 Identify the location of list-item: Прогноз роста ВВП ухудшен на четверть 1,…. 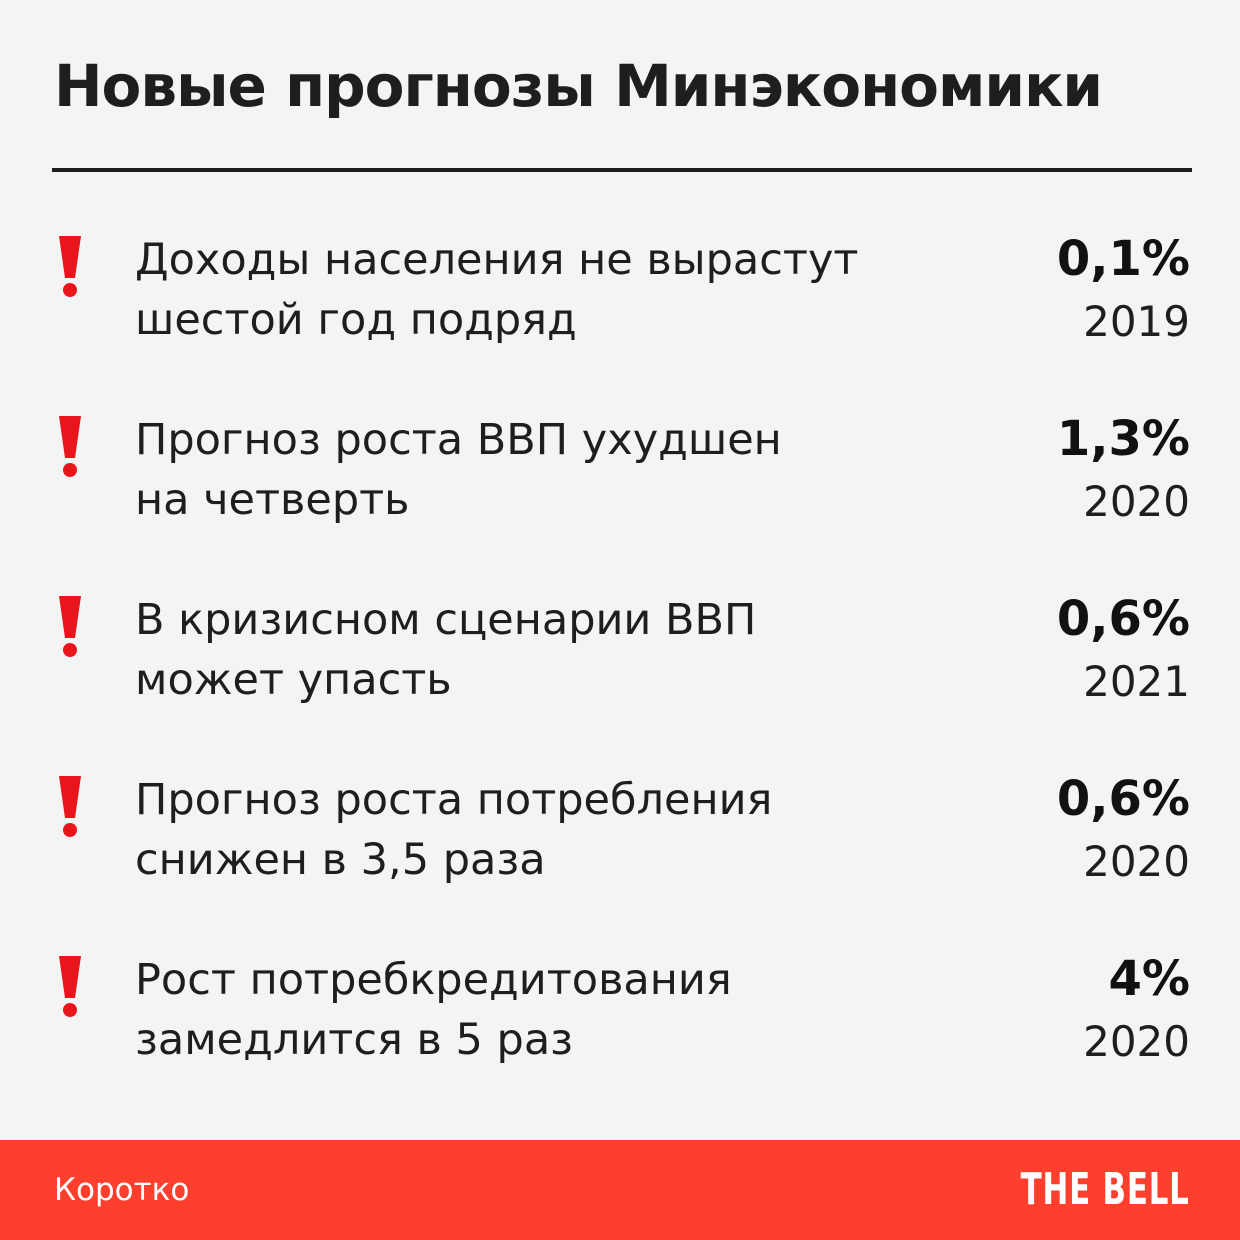
(620, 475).